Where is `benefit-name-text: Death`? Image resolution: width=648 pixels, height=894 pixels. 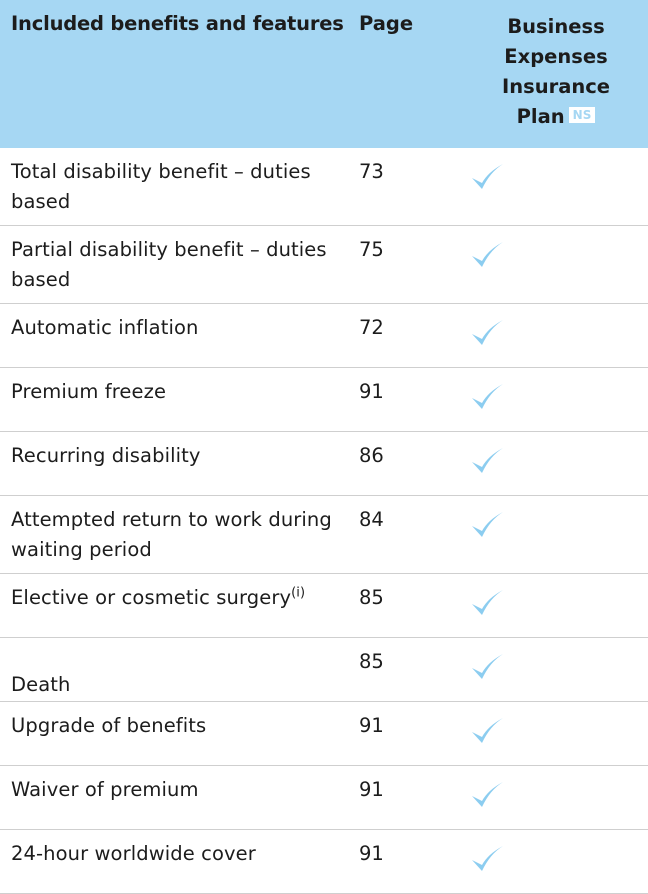 benefit-name-text: Death is located at coordinates (41, 684).